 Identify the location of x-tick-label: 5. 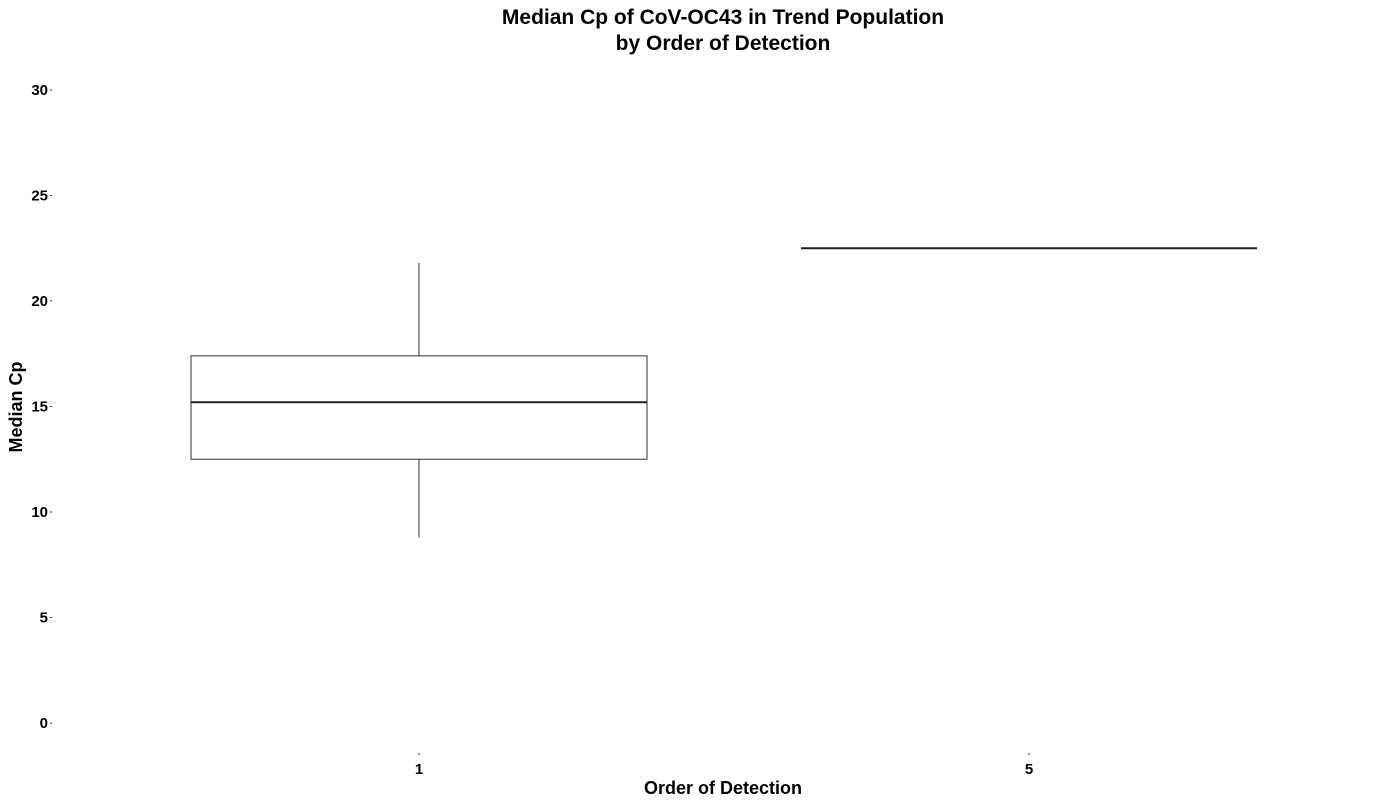
(1029, 769).